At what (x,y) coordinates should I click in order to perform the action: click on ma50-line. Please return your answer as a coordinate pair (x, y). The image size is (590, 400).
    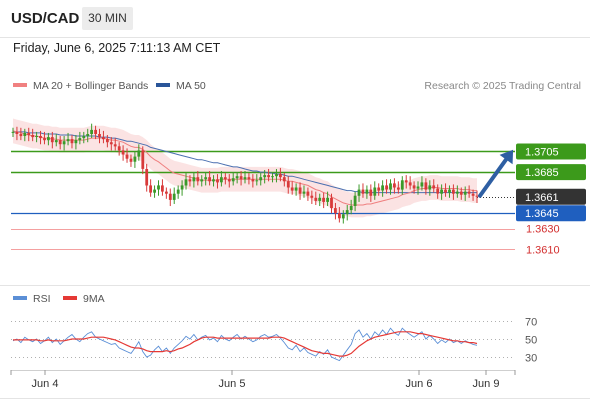
    Looking at the image, I should click on (245, 162).